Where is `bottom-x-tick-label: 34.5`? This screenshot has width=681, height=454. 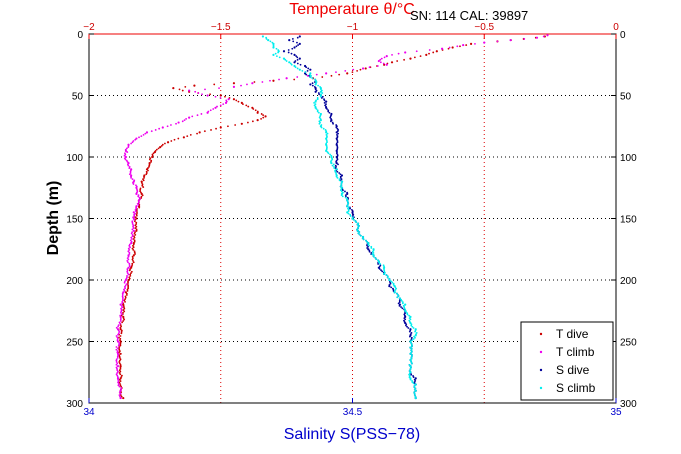 bottom-x-tick-label: 34.5 is located at coordinates (353, 412).